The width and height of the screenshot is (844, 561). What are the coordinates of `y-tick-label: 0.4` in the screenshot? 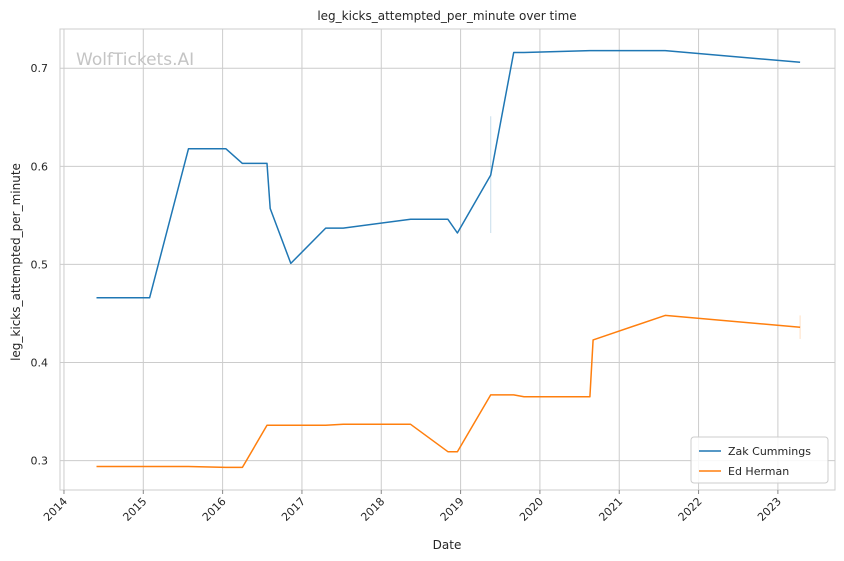 It's located at (40, 362).